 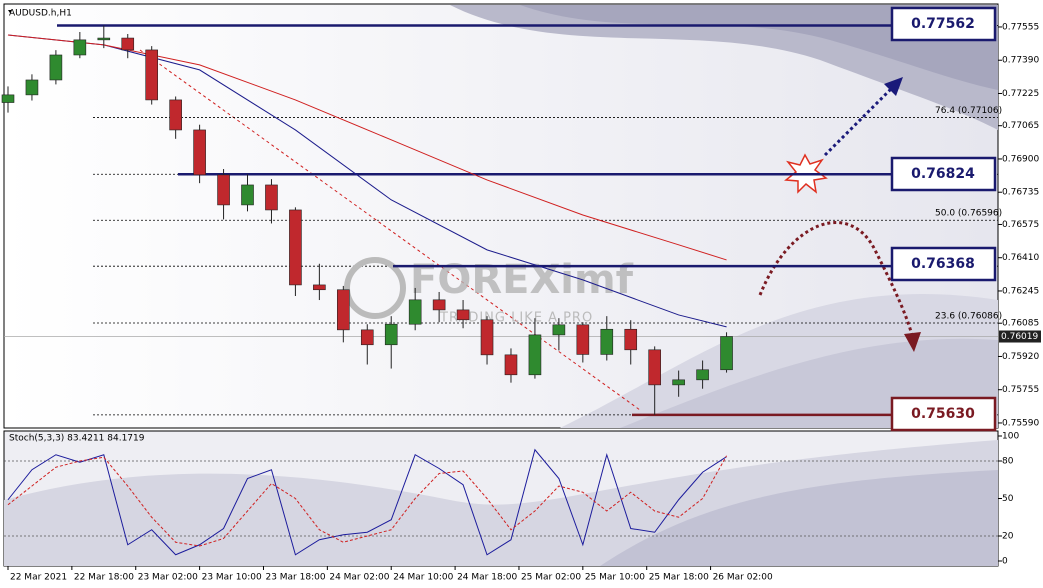 What do you see at coordinates (295, 578) in the screenshot?
I see `x-tick-label: 23 Mar 18:00` at bounding box center [295, 578].